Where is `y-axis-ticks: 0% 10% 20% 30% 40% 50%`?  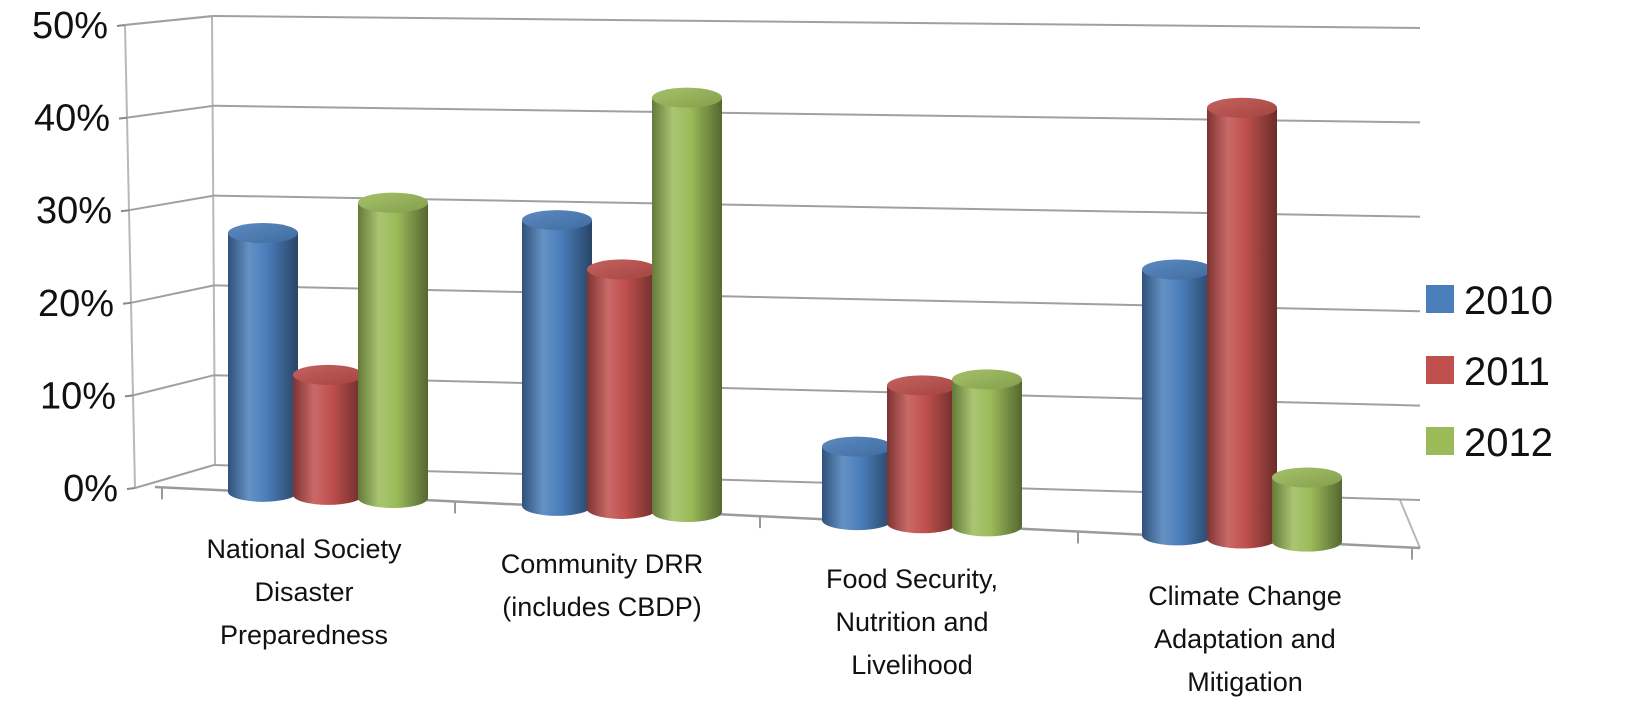
y-axis-ticks: 0% 10% 20% 30% 40% 50% is located at coordinates (84, 257).